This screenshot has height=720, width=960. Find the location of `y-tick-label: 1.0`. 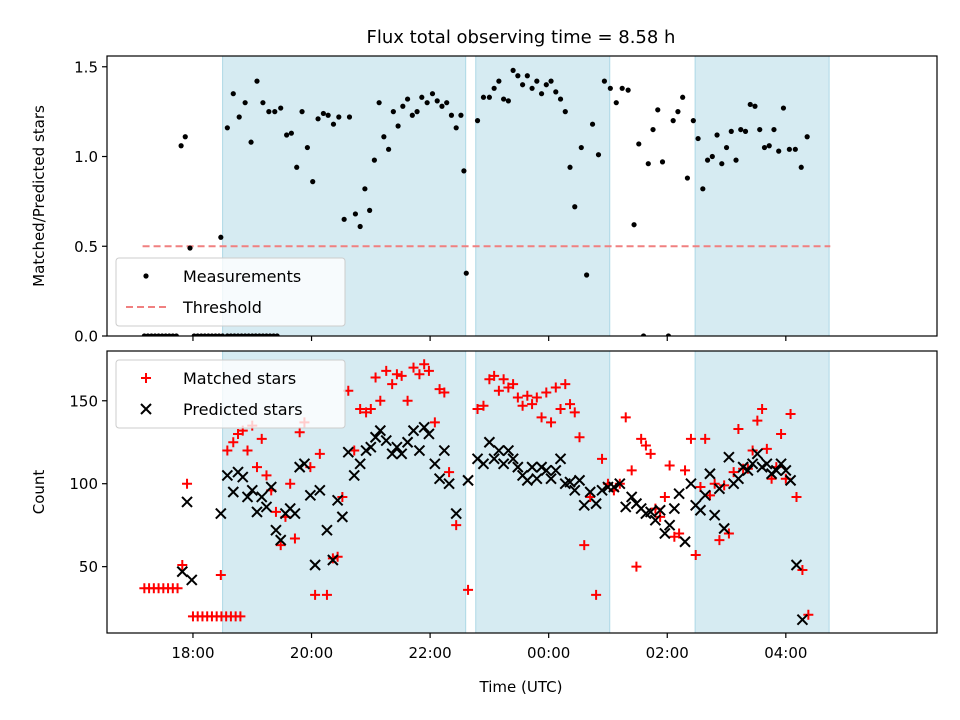

y-tick-label: 1.0 is located at coordinates (86, 157).